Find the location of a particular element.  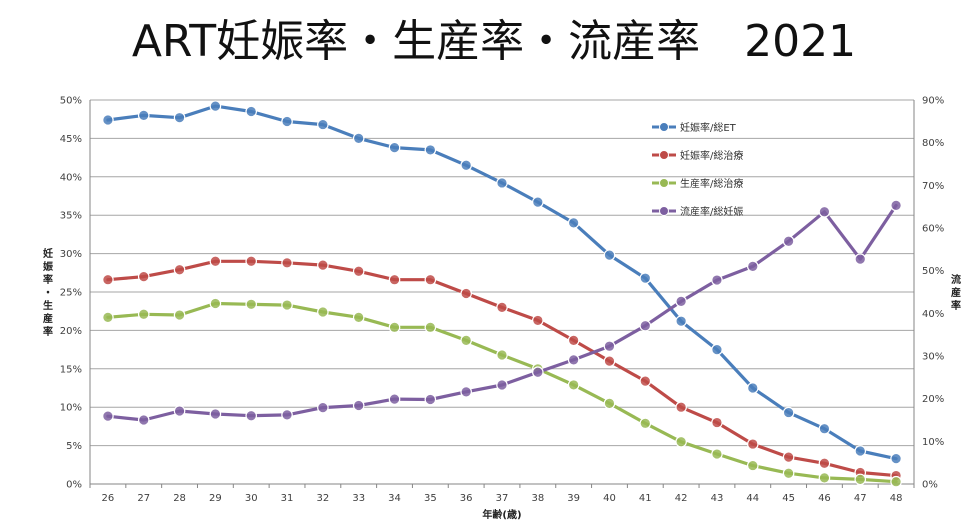

x-tick-label: 29 is located at coordinates (215, 498).